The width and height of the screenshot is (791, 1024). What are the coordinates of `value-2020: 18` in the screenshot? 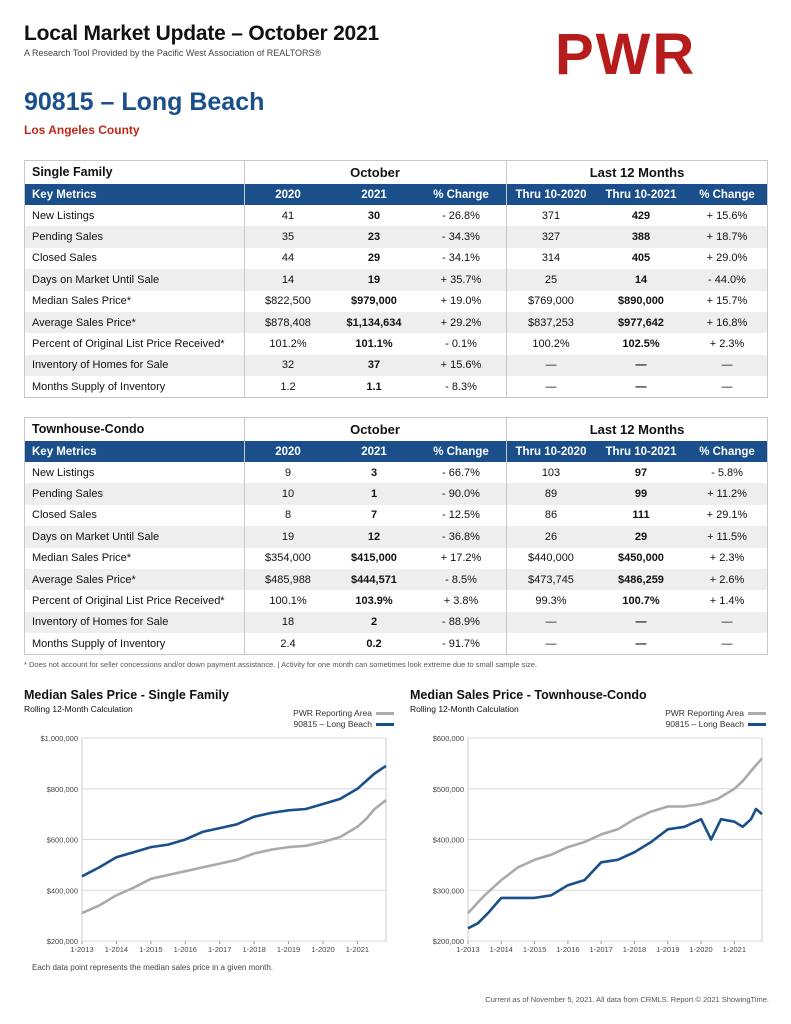 It's located at (288, 622).